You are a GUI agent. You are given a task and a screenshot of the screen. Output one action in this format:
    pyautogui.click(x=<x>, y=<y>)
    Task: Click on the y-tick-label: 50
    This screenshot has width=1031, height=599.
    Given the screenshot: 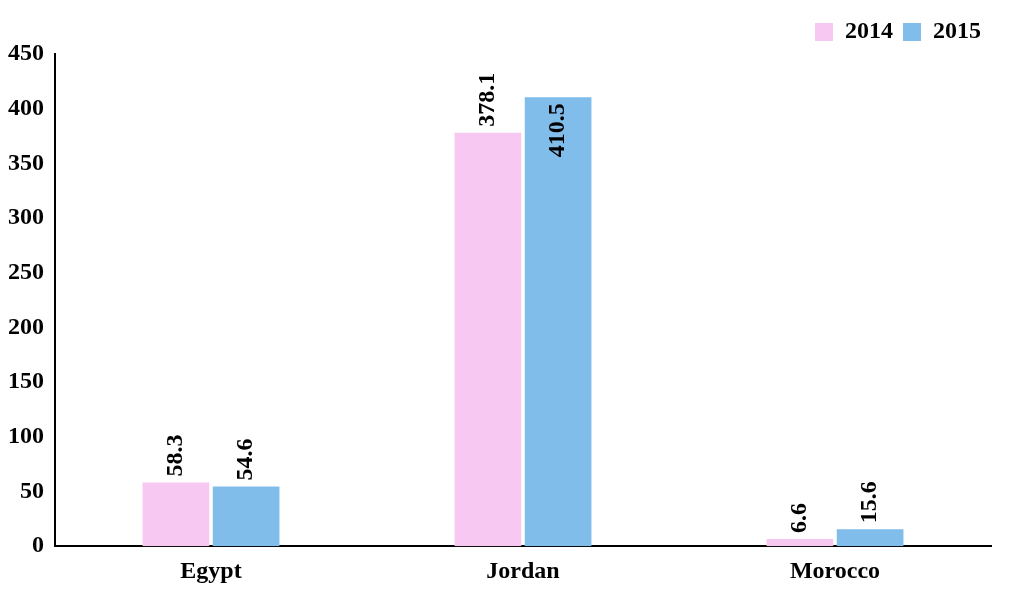 What is the action you would take?
    pyautogui.click(x=32, y=489)
    